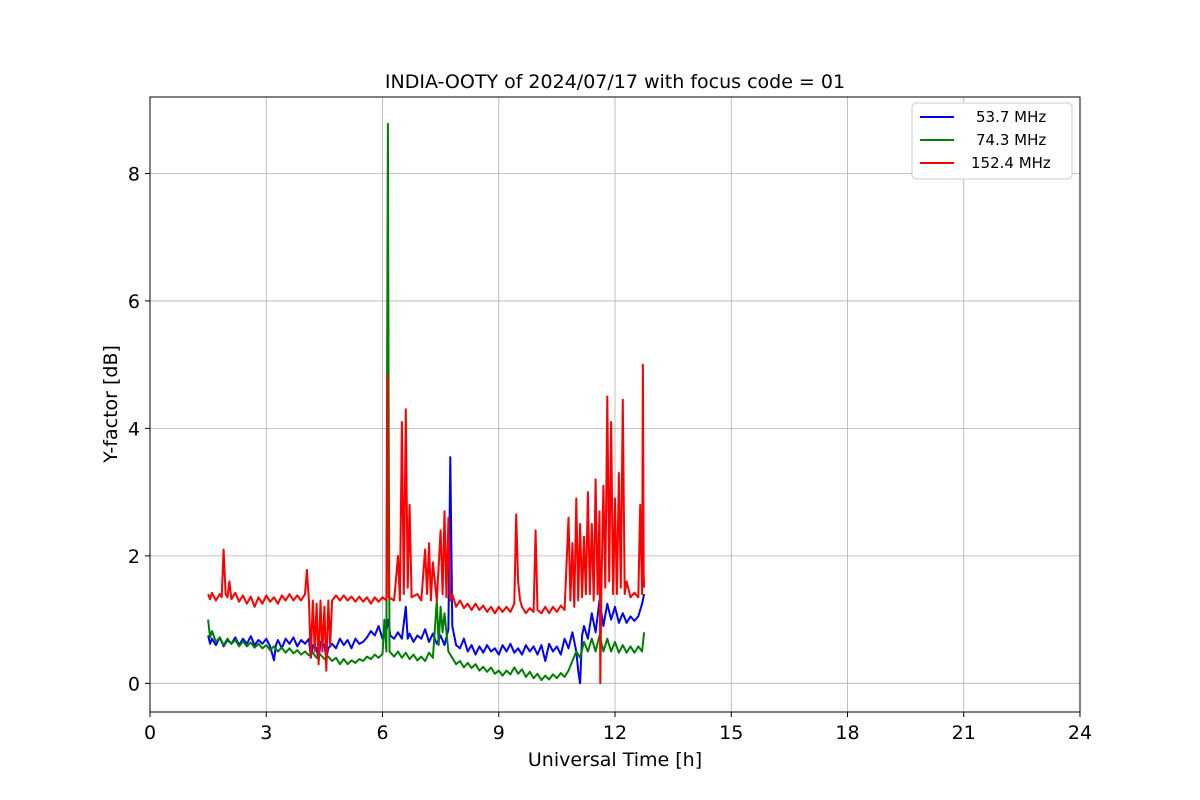  I want to click on legend-label-152-4: 152.4 MHz, so click(1011, 163).